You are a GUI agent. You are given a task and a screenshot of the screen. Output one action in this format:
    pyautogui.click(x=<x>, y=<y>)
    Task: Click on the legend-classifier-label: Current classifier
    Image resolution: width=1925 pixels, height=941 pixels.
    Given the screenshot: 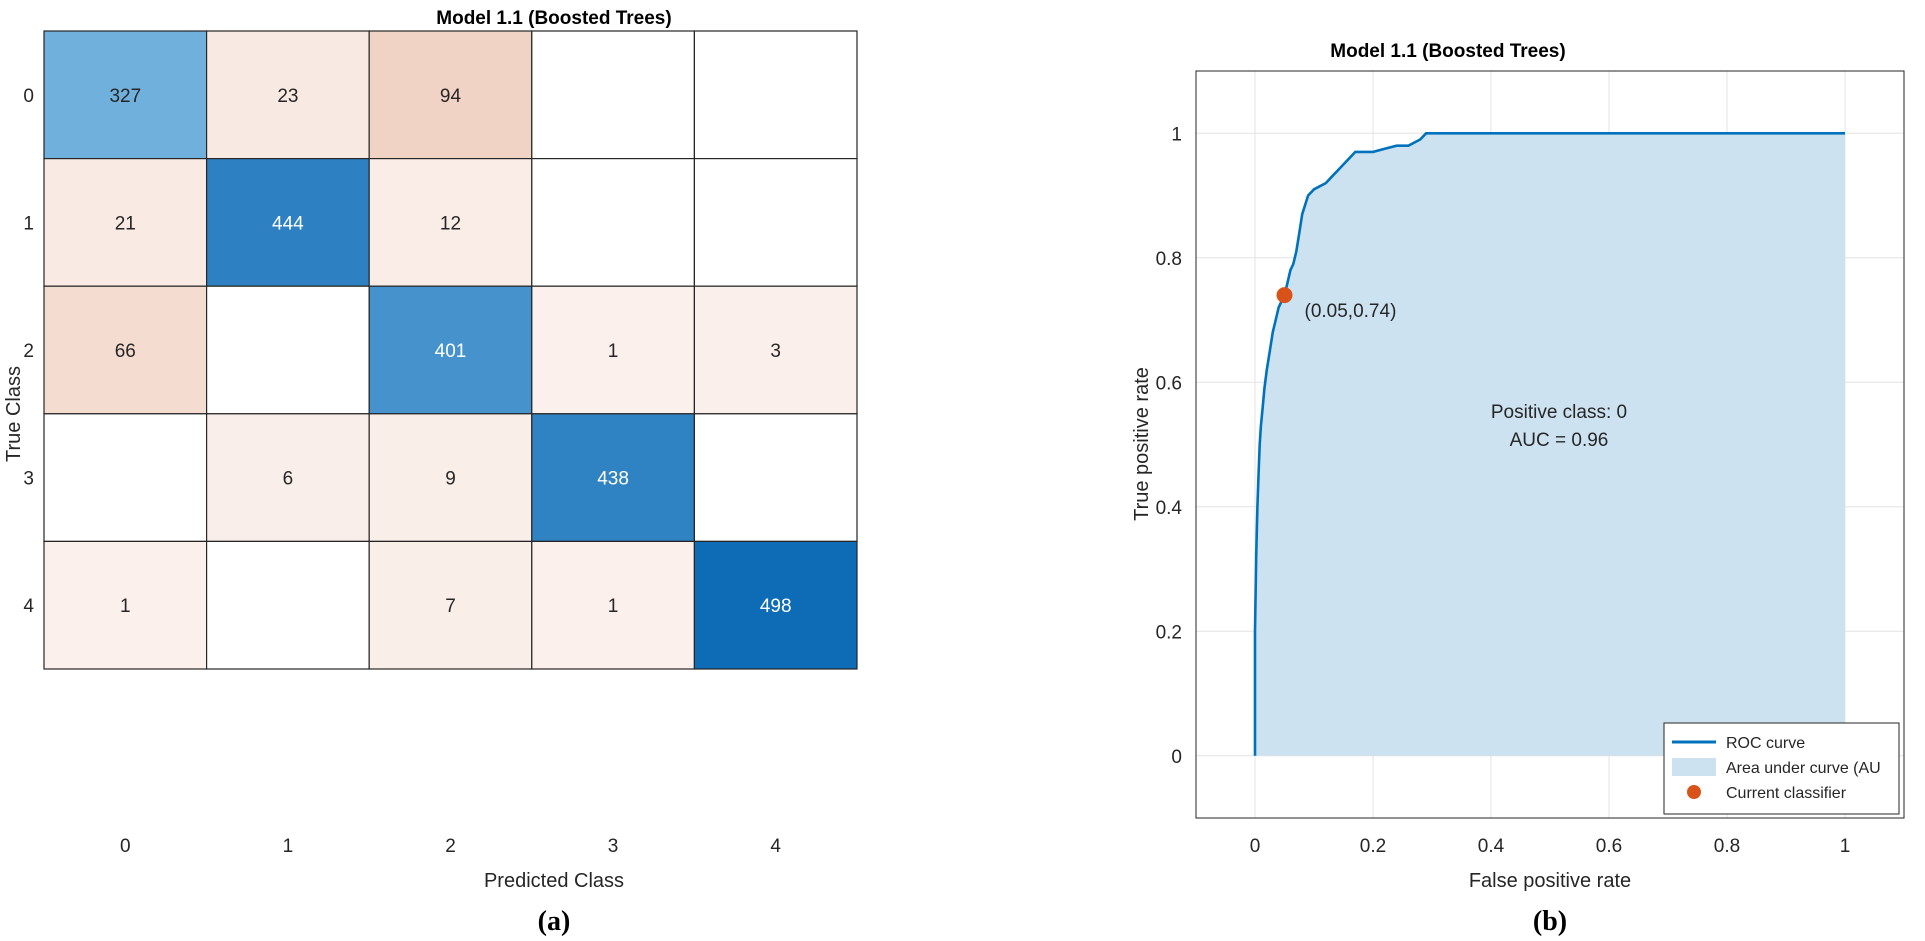 What is the action you would take?
    pyautogui.click(x=1786, y=793)
    